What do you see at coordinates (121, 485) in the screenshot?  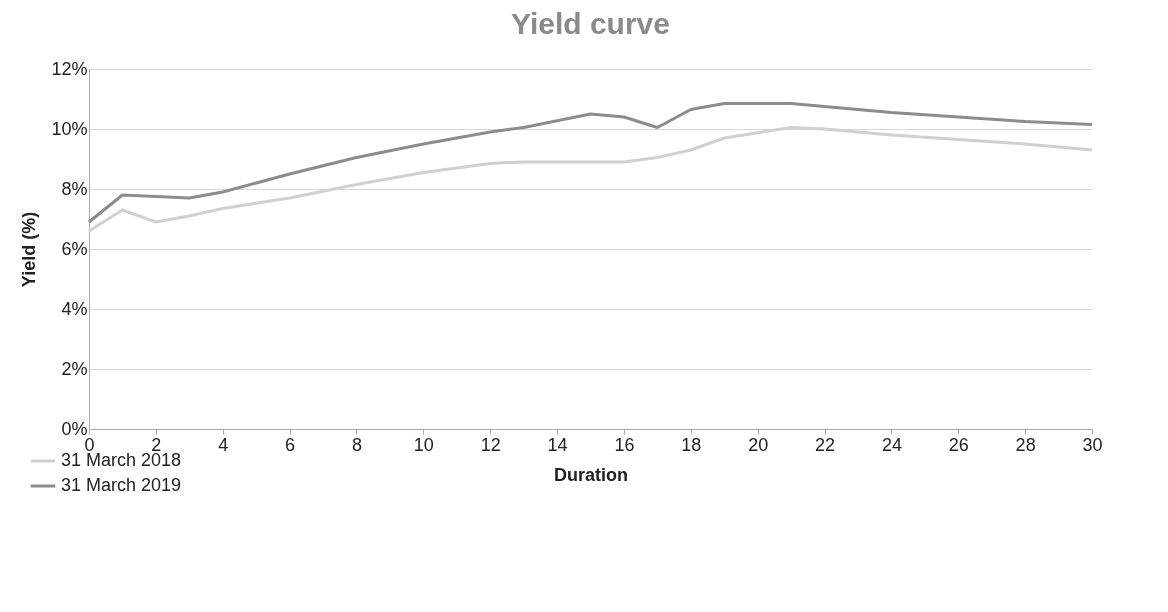 I see `legend-label: 31 March 2019` at bounding box center [121, 485].